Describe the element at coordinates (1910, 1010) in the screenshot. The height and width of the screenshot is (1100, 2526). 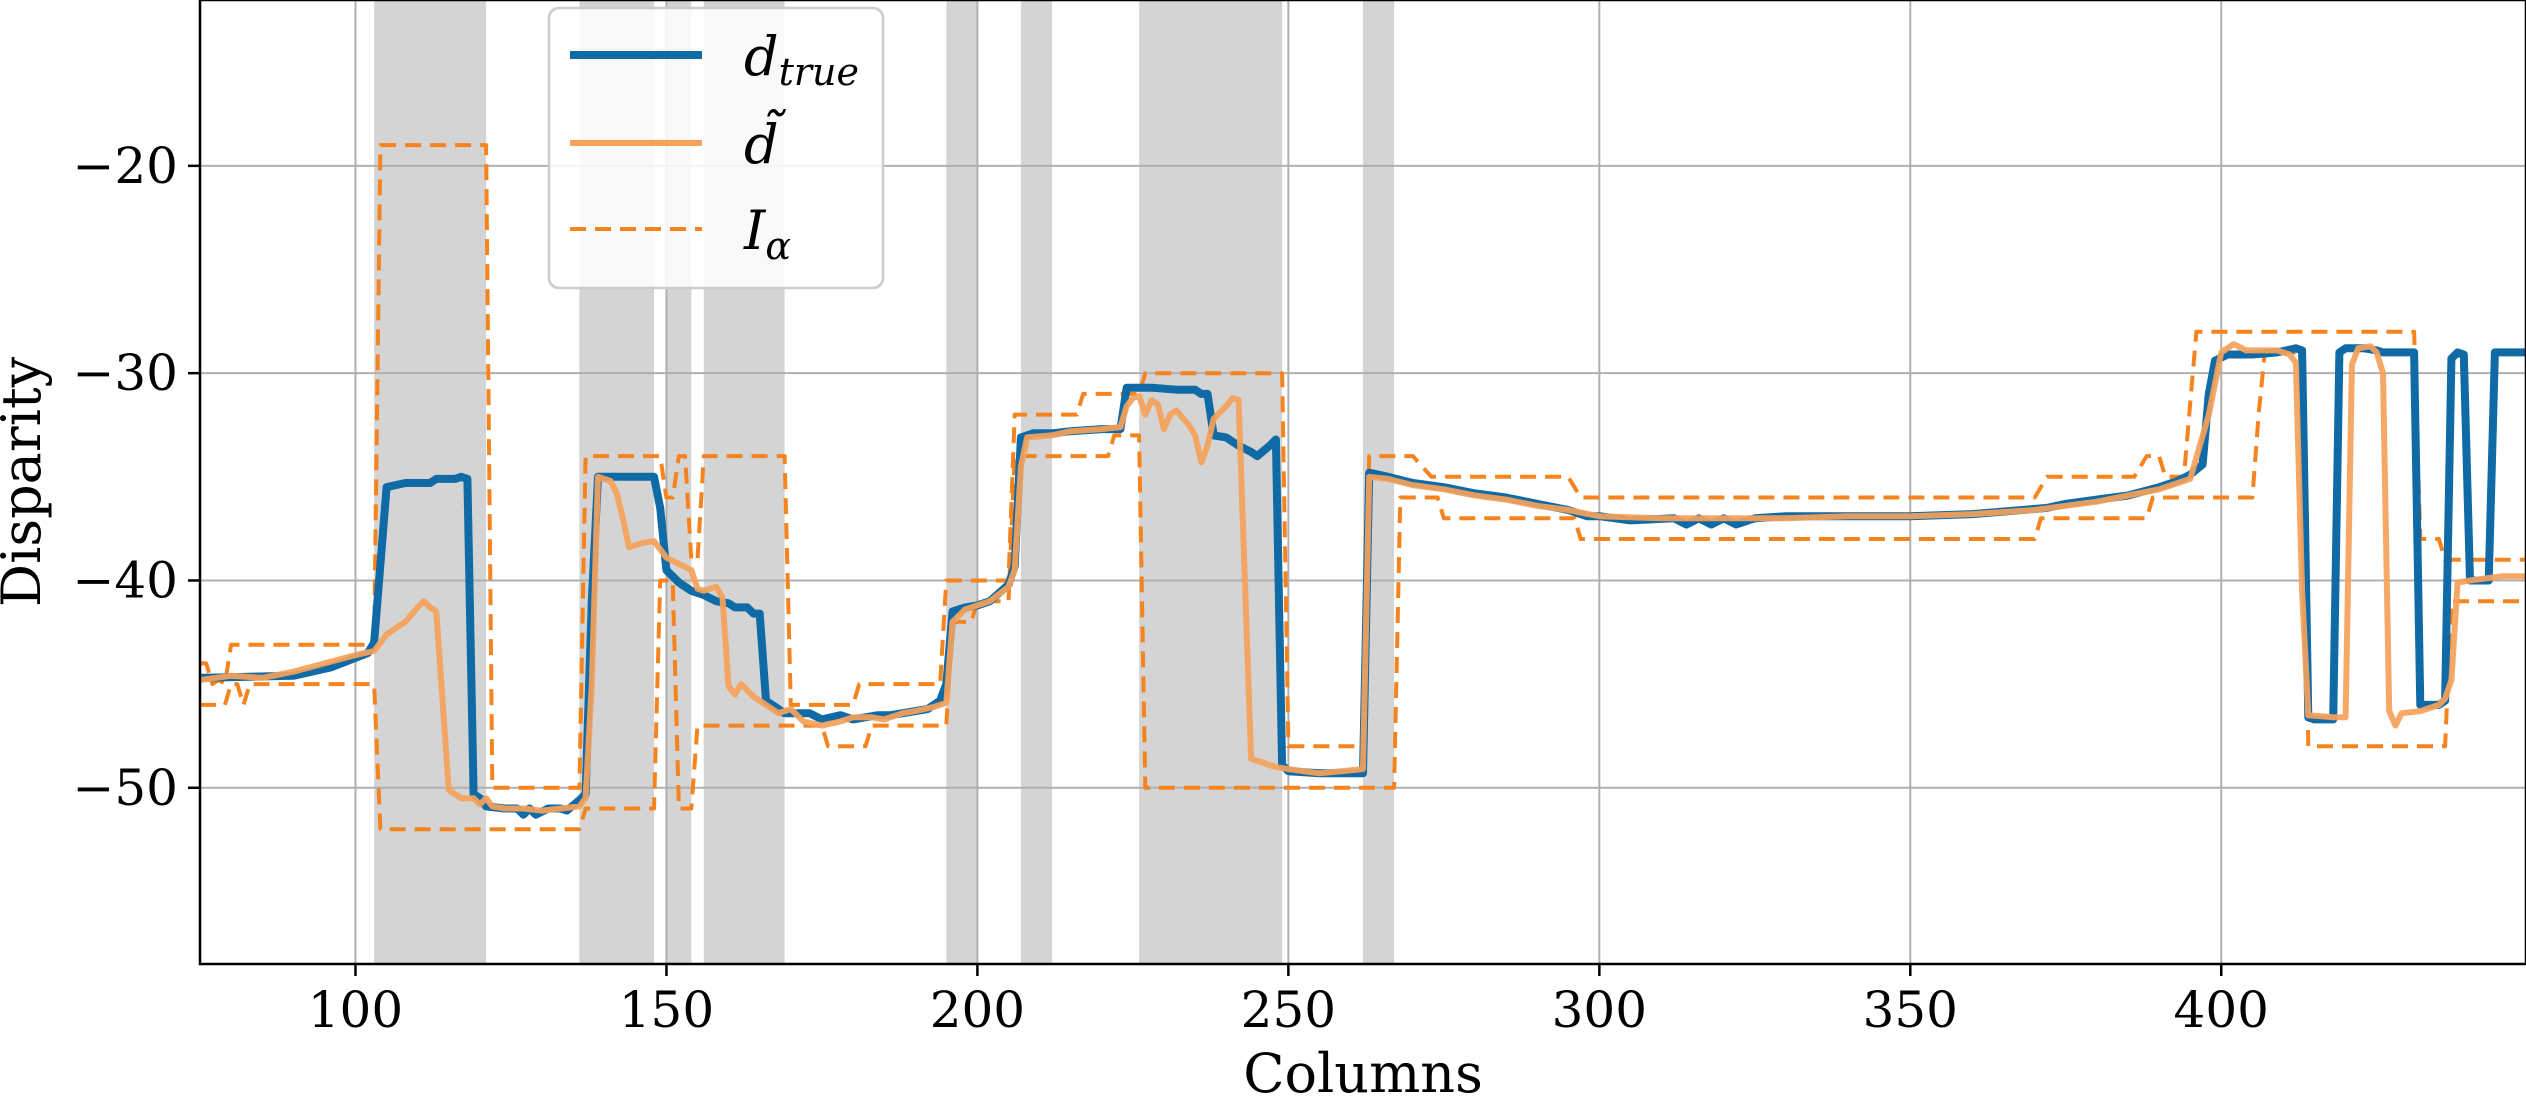
I see `x-tick-label-350: 350` at that location.